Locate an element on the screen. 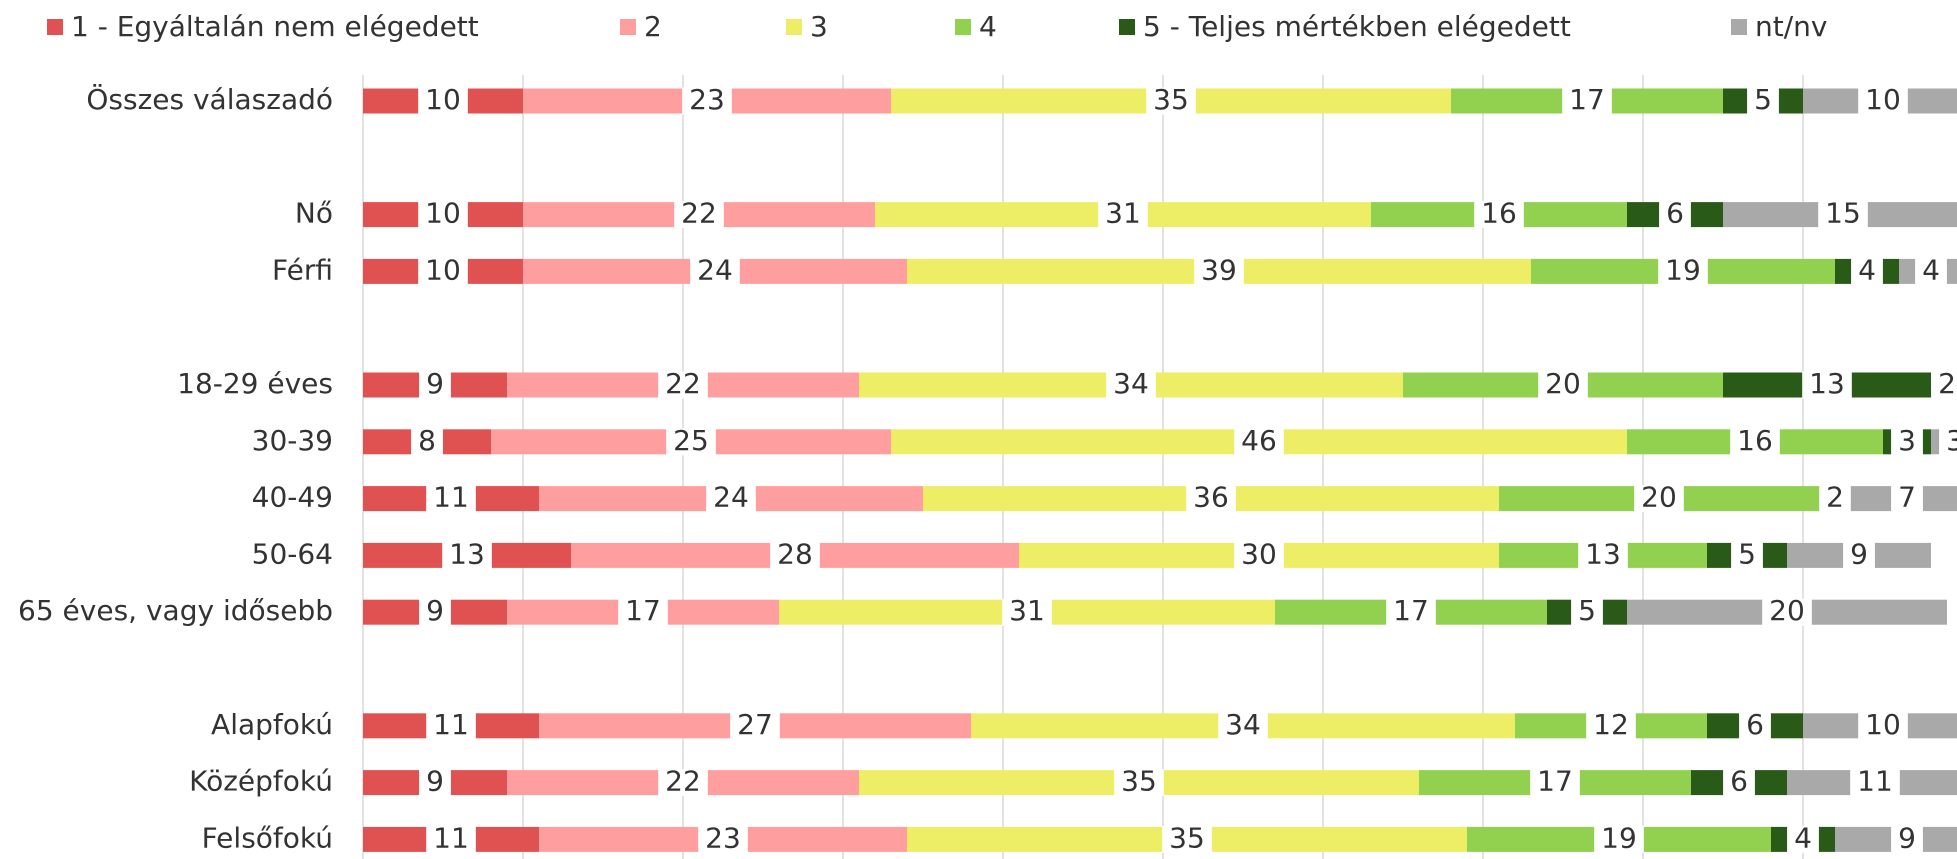 This screenshot has height=859, width=1957. value-label: 15 is located at coordinates (1843, 213).